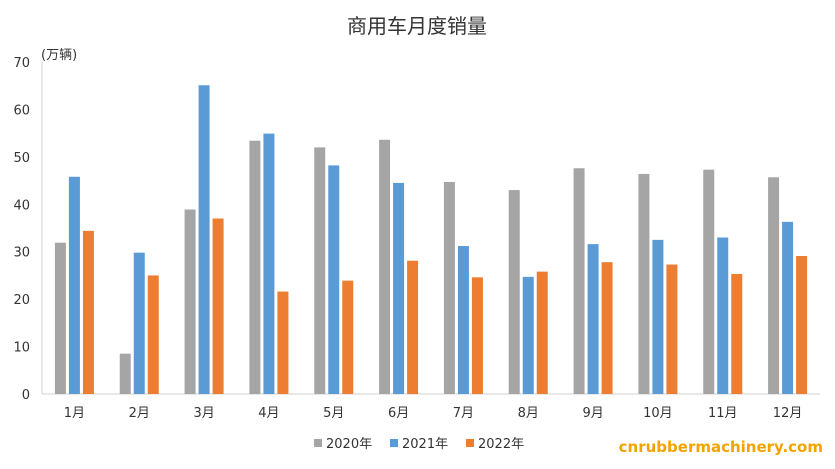 This screenshot has width=835, height=469. What do you see at coordinates (21, 300) in the screenshot?
I see `y-tick-label: 20` at bounding box center [21, 300].